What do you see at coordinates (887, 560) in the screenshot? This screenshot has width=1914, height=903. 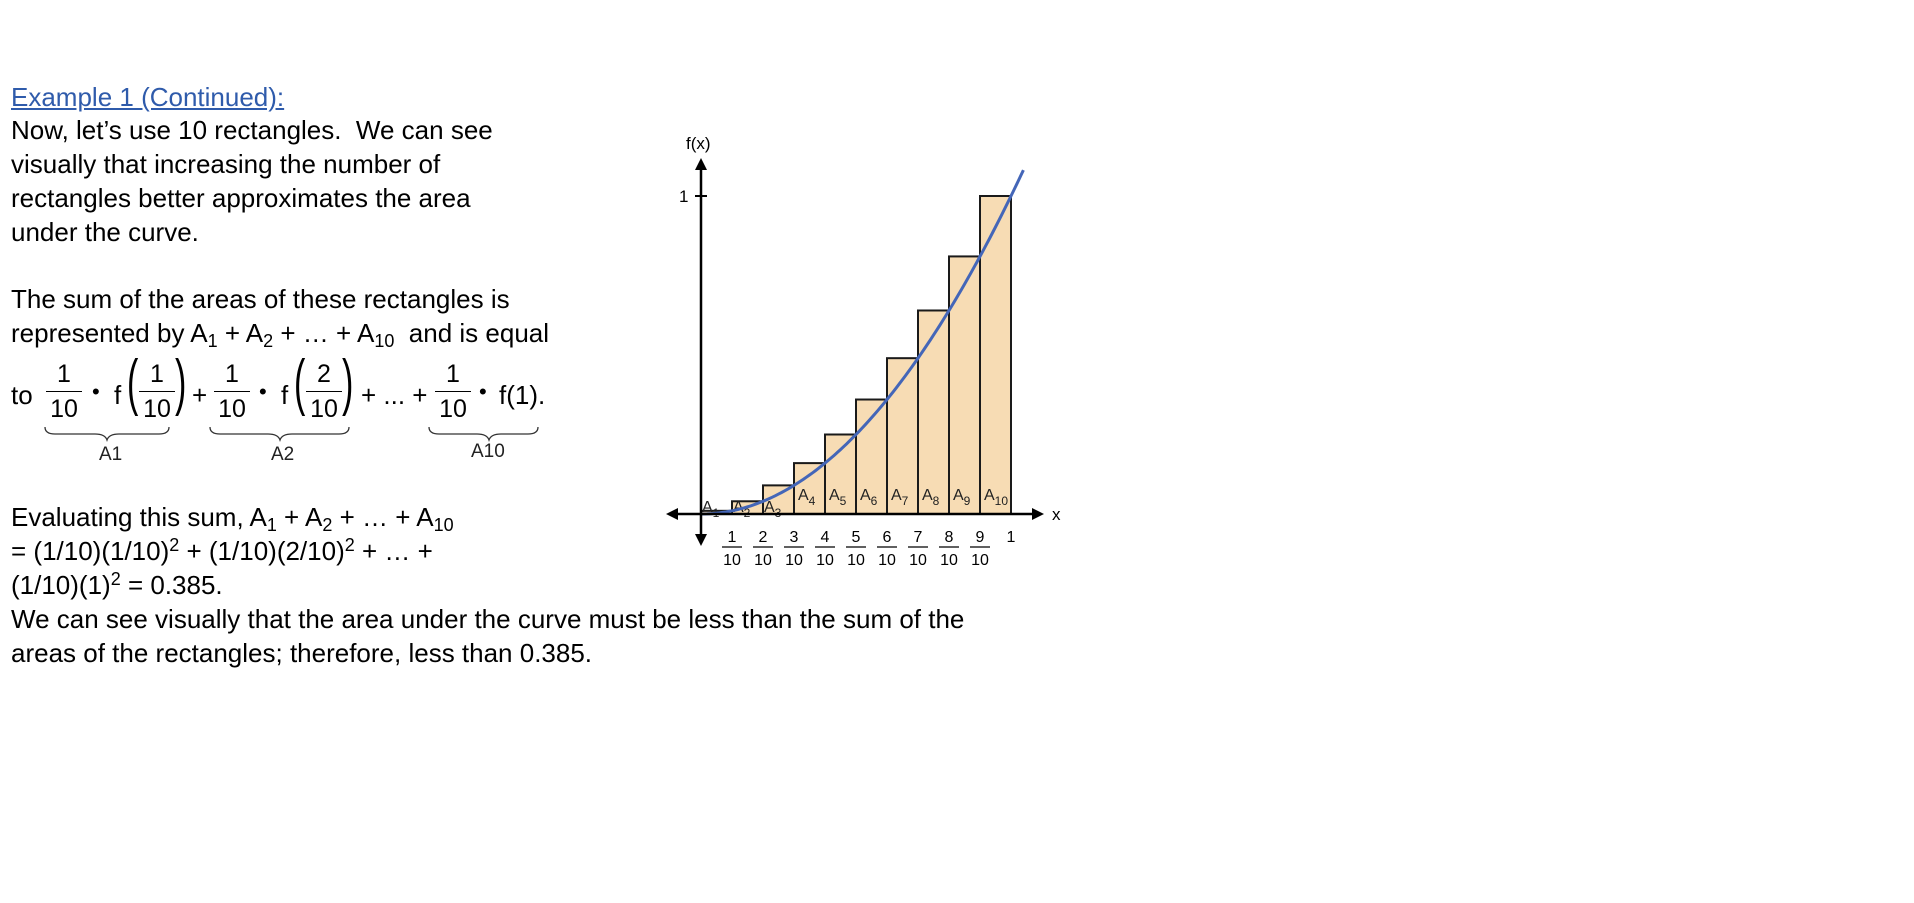 I see `x-tick-denominator-6: 10` at bounding box center [887, 560].